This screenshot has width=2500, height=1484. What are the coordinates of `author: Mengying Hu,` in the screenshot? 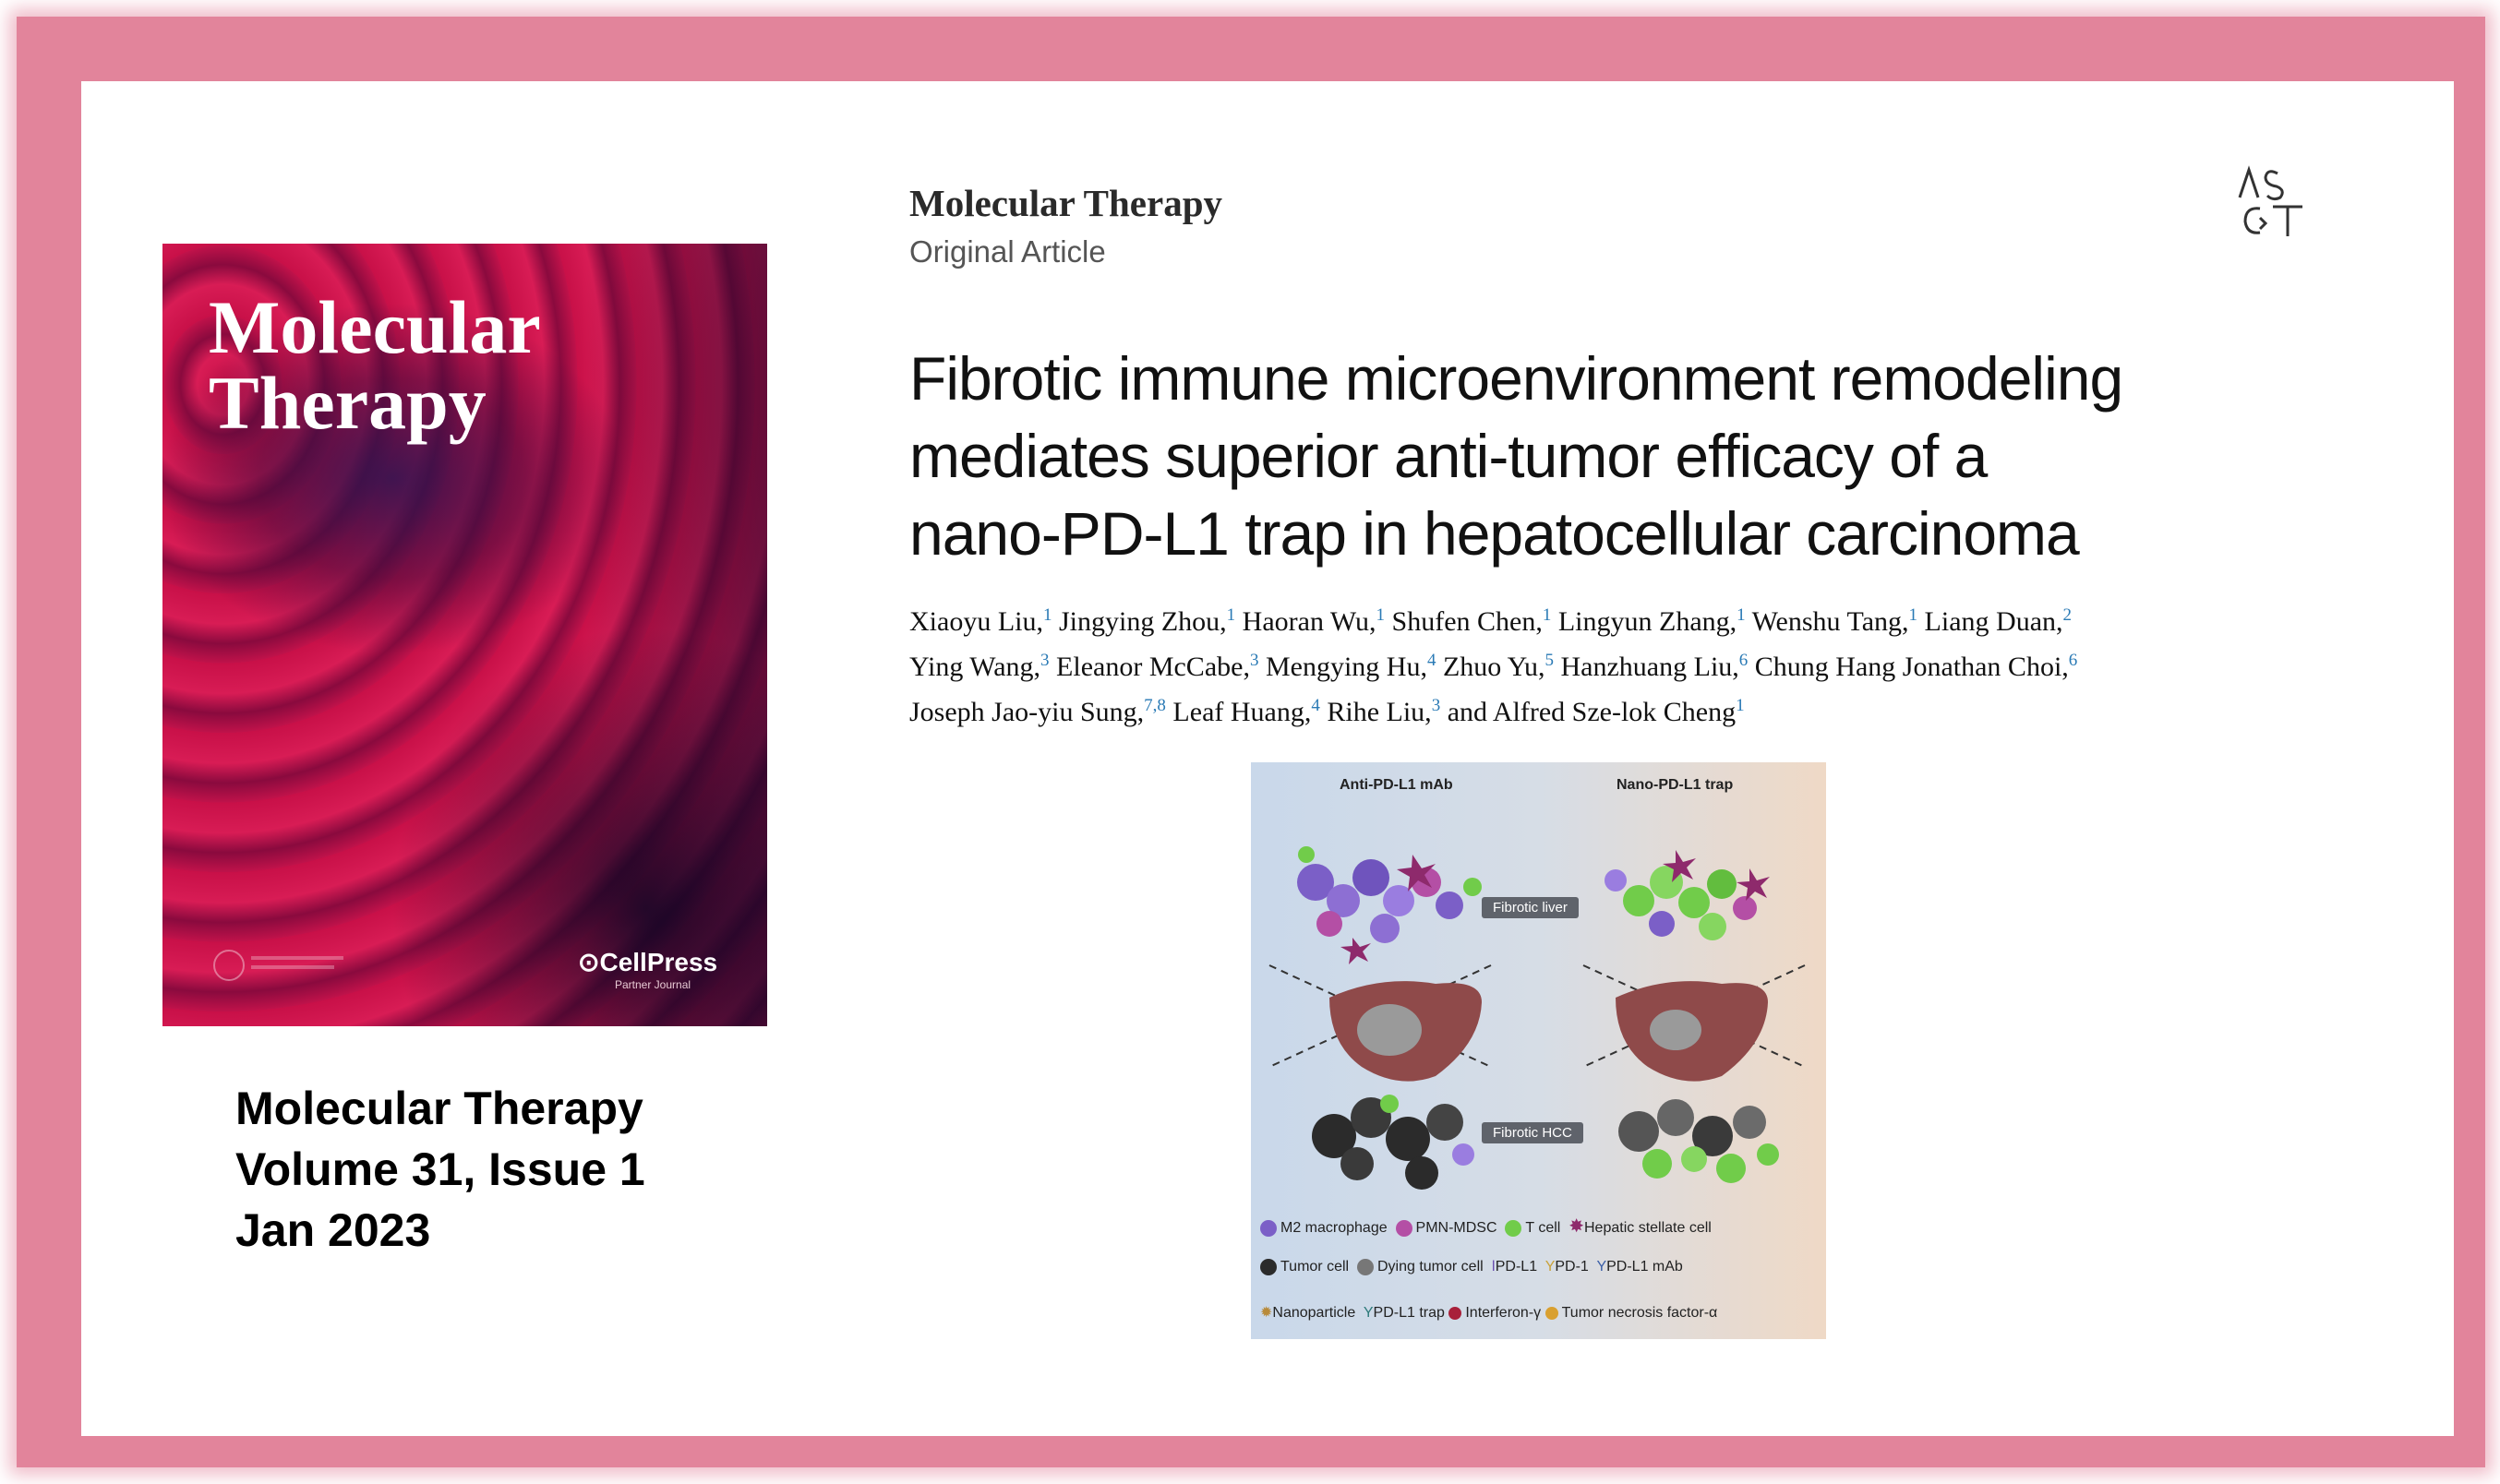 It's located at (1346, 667).